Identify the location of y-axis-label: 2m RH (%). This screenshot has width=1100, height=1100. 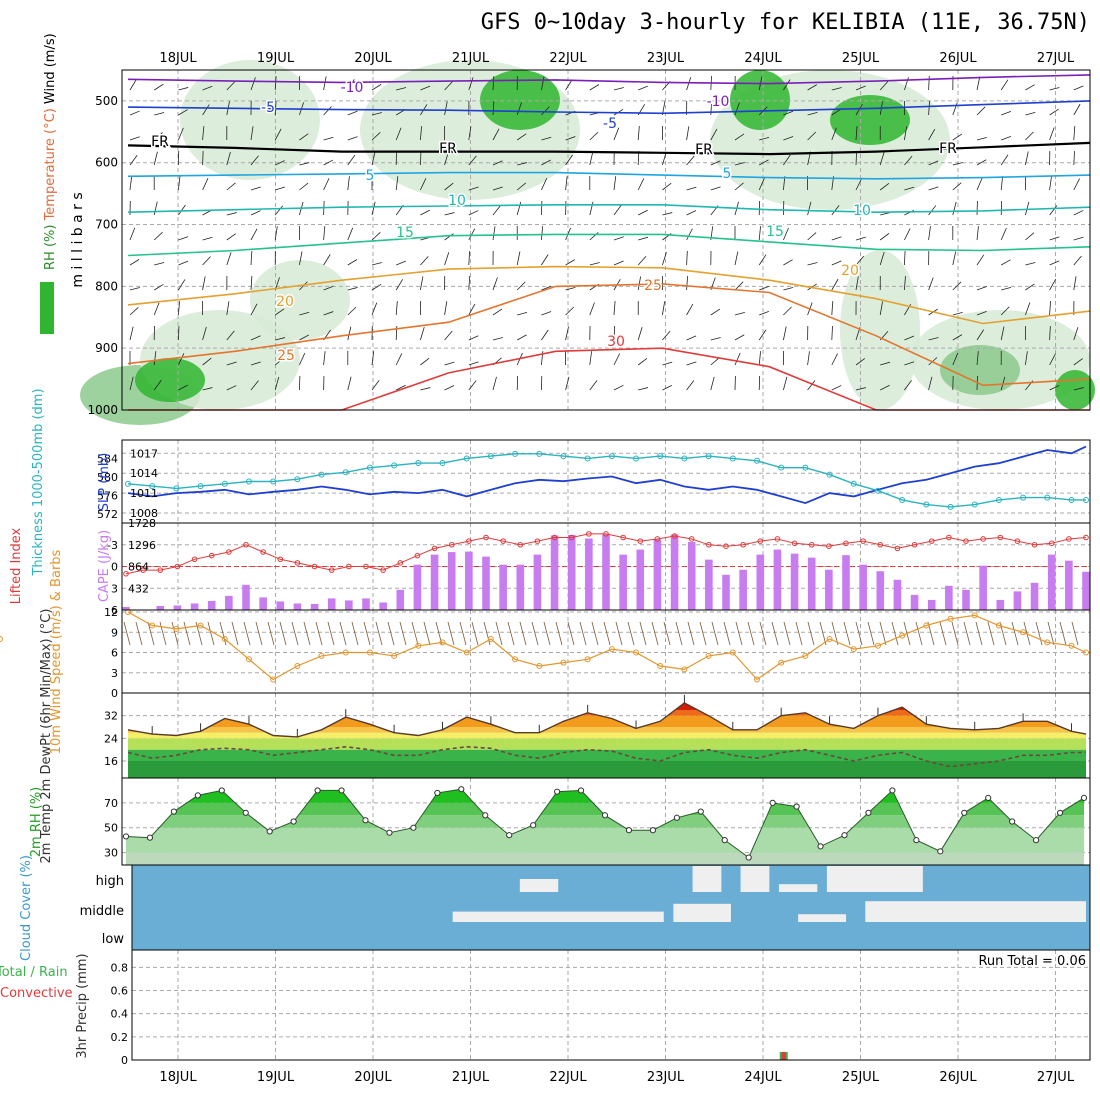
(36, 822).